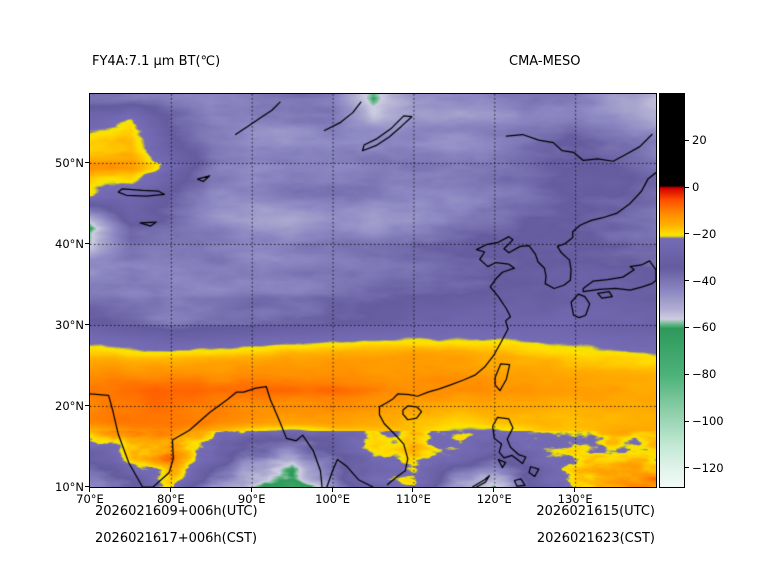 This screenshot has width=764, height=573. What do you see at coordinates (333, 499) in the screenshot?
I see `x-tick-label: 100°E` at bounding box center [333, 499].